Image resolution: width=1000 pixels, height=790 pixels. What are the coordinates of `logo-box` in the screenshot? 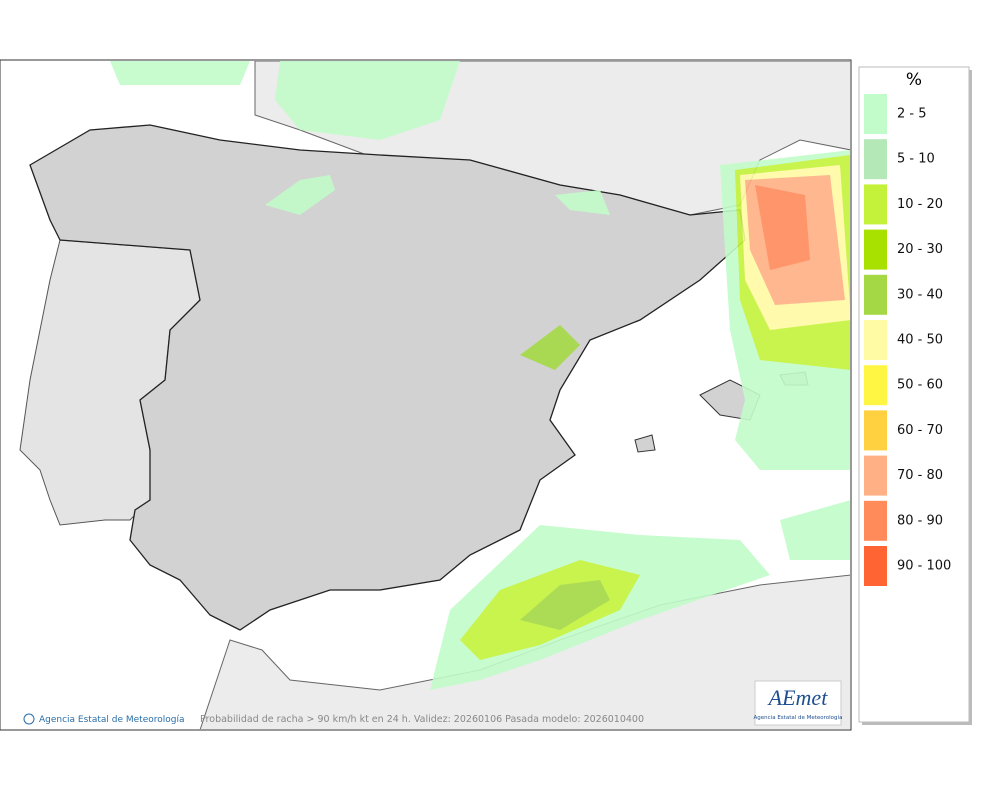 It's located at (798, 703).